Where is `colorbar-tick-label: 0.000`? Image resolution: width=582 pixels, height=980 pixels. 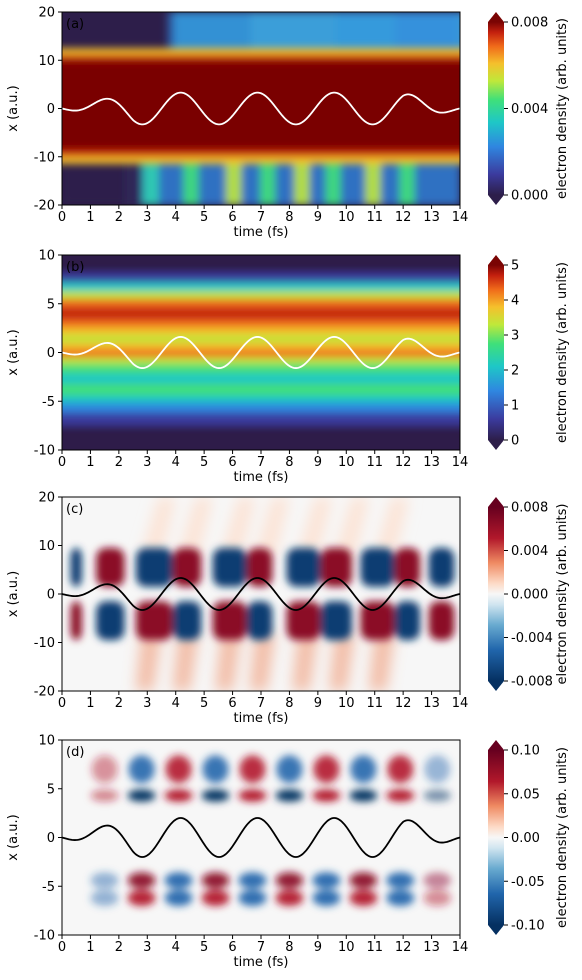 colorbar-tick-label: 0.000 is located at coordinates (529, 196).